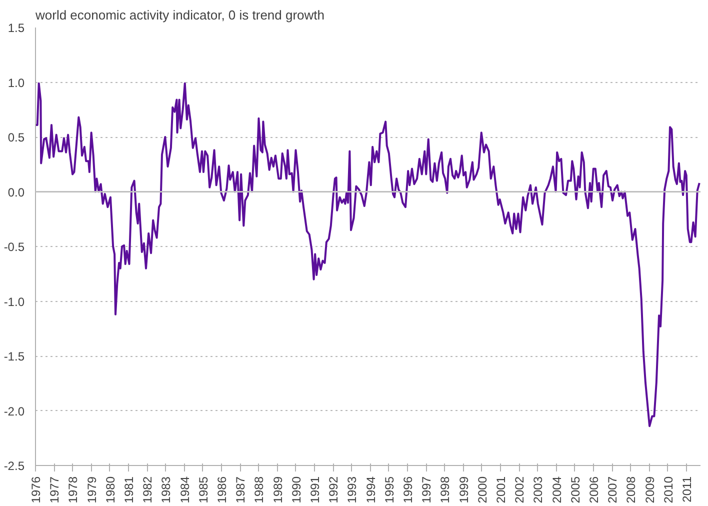 The height and width of the screenshot is (506, 708). I want to click on x-tick-label: 1983, so click(166, 490).